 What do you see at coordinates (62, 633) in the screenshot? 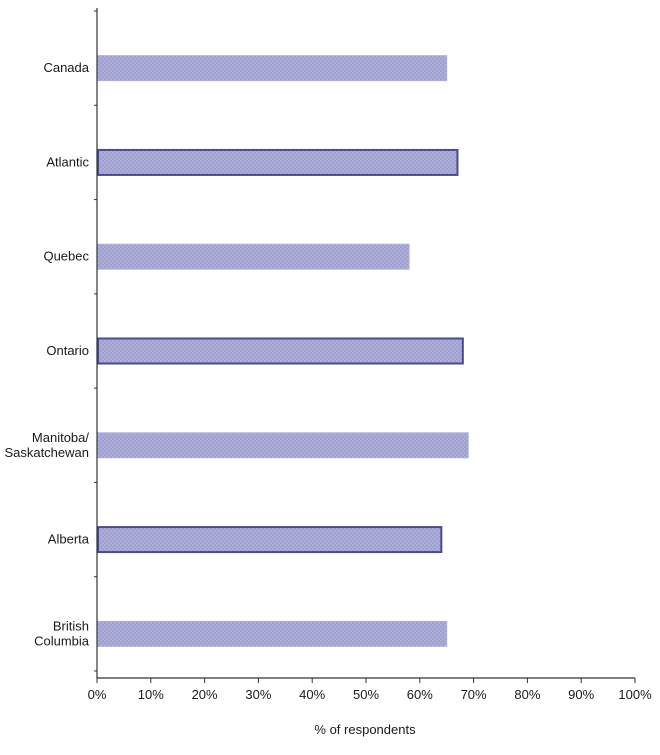
I see `category-label: British Columbia` at bounding box center [62, 633].